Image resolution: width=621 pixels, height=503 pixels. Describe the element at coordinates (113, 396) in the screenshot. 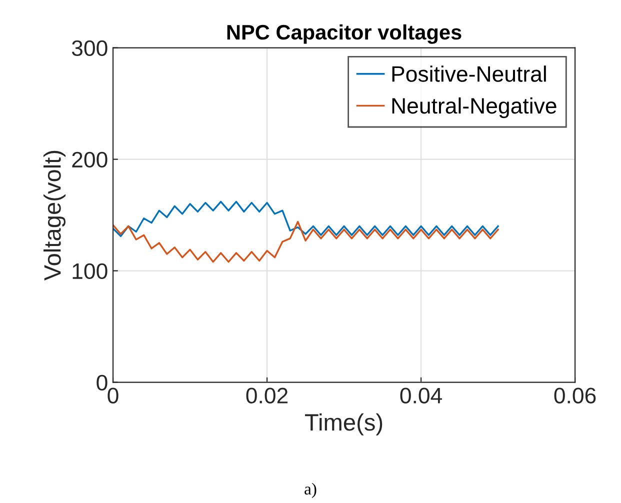

I see `x-tick-label: 0` at that location.